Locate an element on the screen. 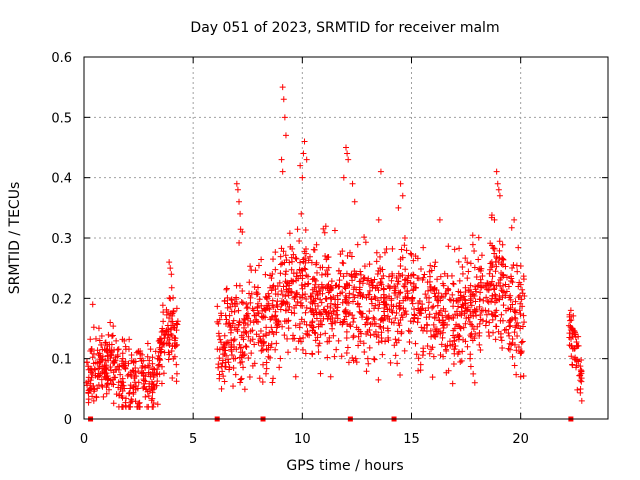 Image resolution: width=640 pixels, height=480 pixels. x-tick-label: 10 is located at coordinates (302, 439).